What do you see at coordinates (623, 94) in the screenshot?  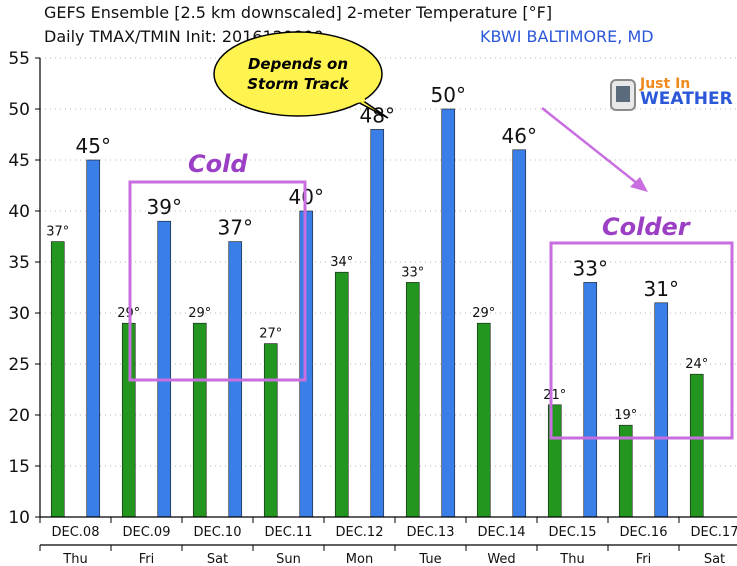 I see `phone-screen-icon` at bounding box center [623, 94].